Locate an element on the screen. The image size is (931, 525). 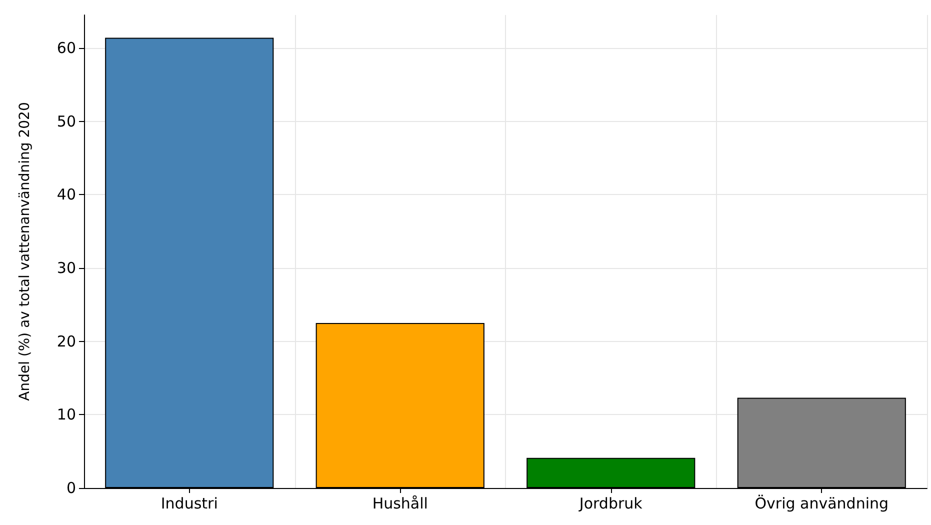
x-tick-label: Hushåll is located at coordinates (400, 503).